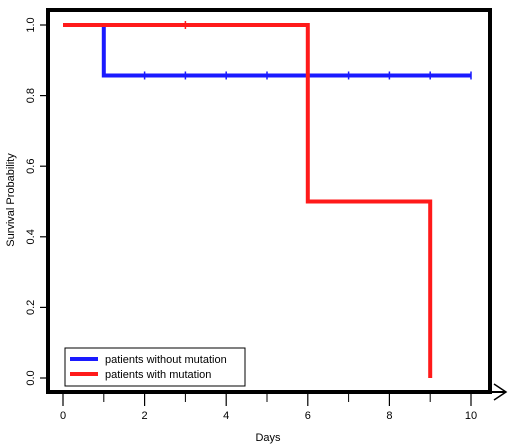  What do you see at coordinates (145, 416) in the screenshot?
I see `x-tick-label: 2` at bounding box center [145, 416].